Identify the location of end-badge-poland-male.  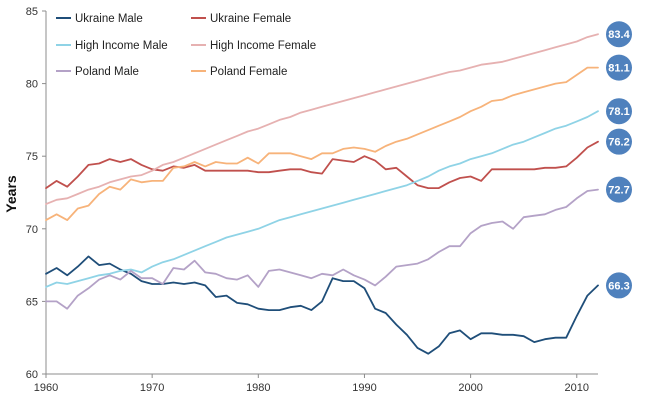
(619, 189).